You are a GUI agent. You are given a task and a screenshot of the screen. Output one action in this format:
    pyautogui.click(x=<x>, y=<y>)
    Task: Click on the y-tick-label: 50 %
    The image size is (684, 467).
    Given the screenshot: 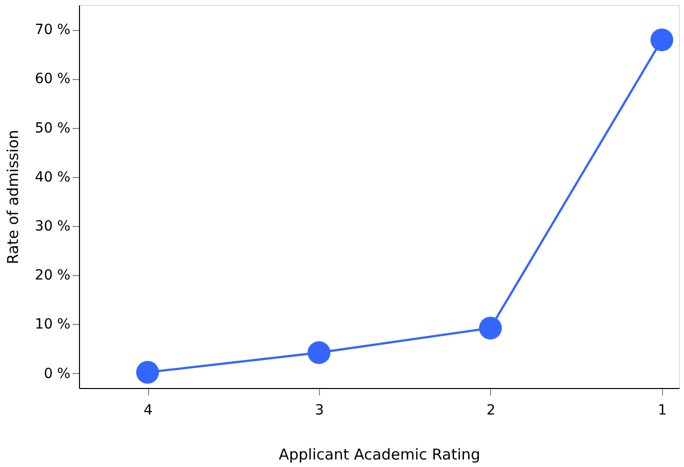 What is the action you would take?
    pyautogui.click(x=52, y=128)
    